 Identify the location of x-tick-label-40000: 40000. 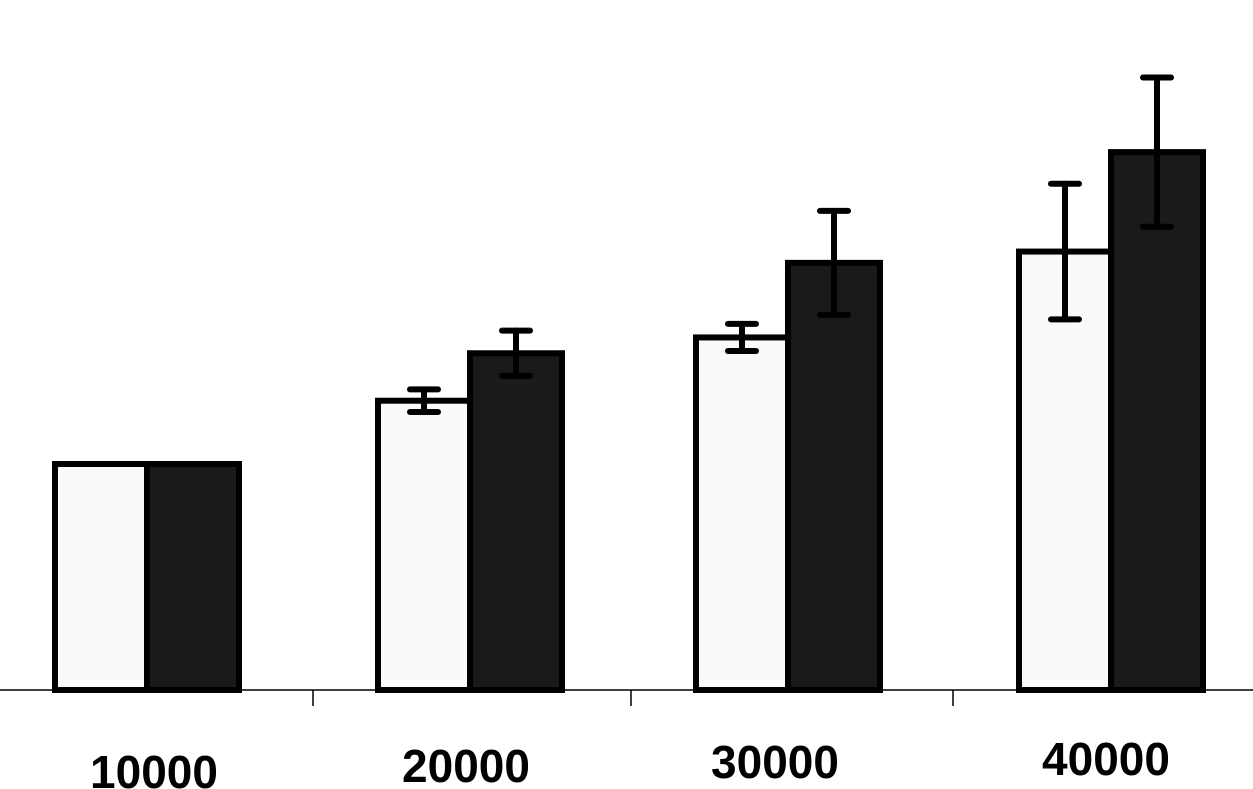
(1106, 759).